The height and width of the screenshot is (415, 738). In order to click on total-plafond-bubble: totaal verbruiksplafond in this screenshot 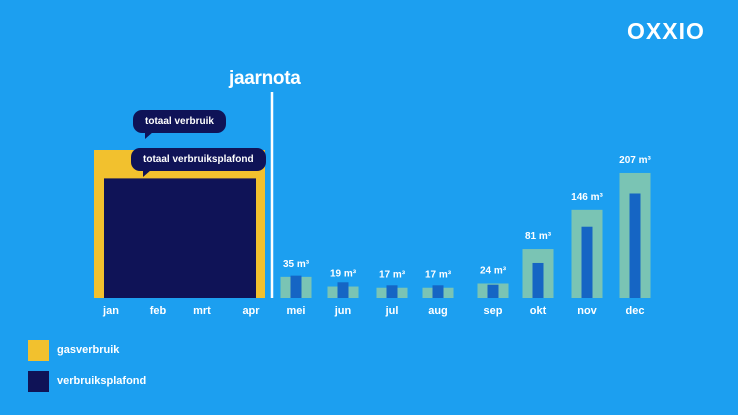, I will do `click(198, 162)`.